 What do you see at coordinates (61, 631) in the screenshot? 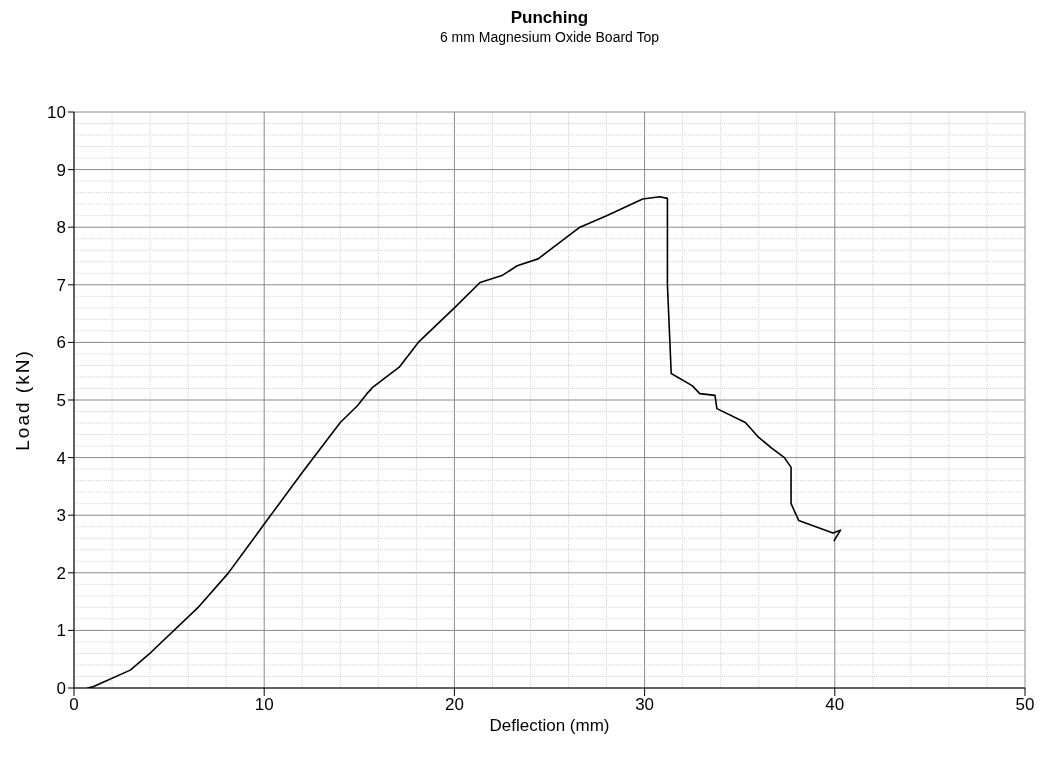
I see `y-tick-label: 1` at bounding box center [61, 631].